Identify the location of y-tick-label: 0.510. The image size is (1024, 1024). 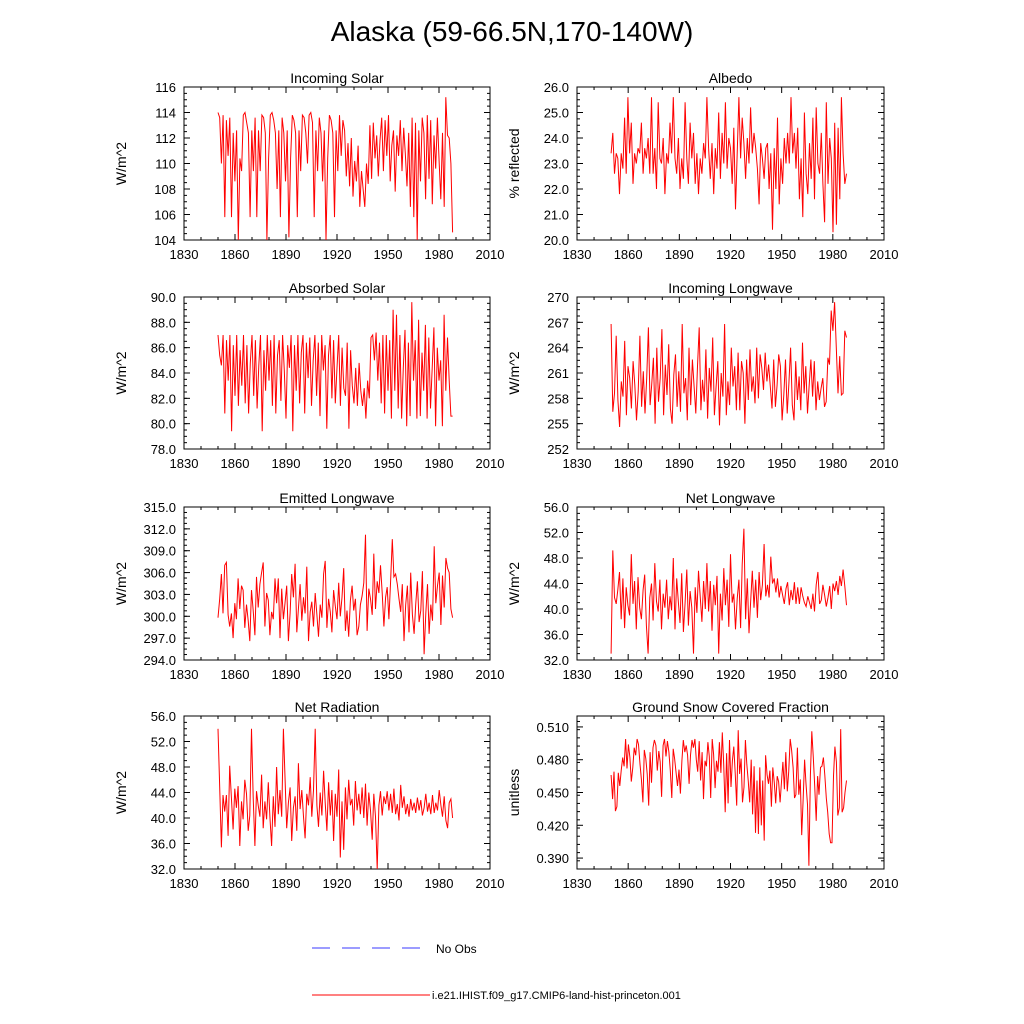
(552, 727).